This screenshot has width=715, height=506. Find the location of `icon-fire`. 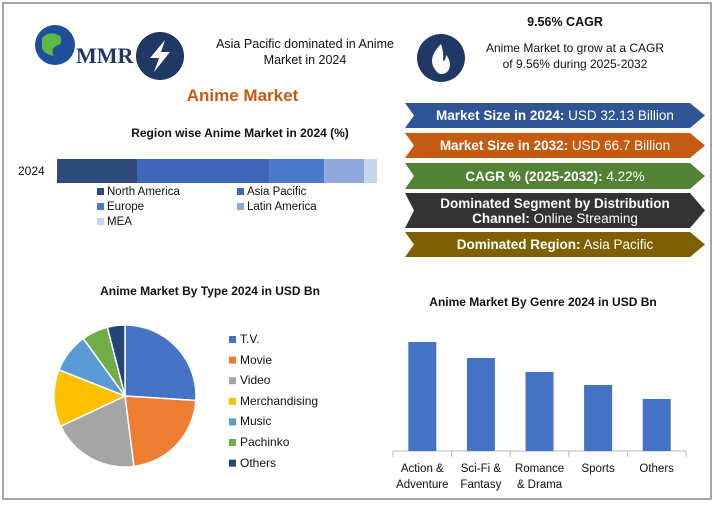

icon-fire is located at coordinates (441, 59).